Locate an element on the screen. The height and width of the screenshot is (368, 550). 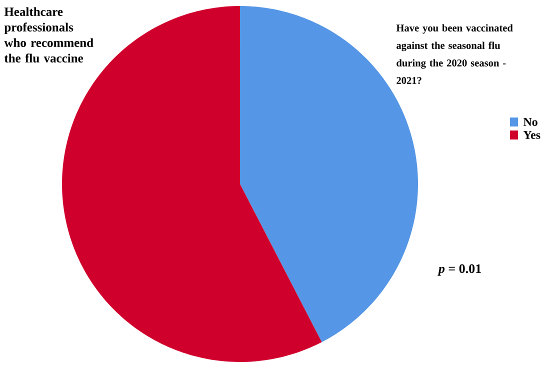
text: Have you been vaccinated against the seasonal flu during the 2020 season - 2021? is located at coordinates (454, 54).